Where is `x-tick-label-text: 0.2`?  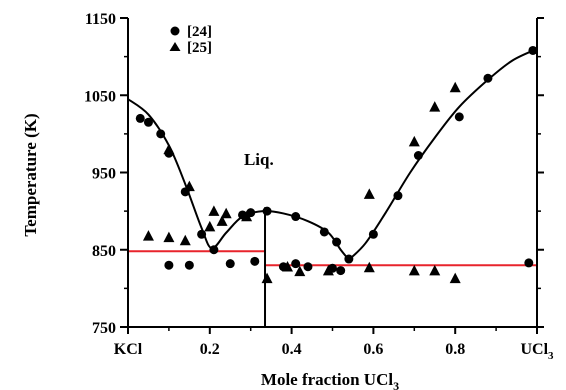 x-tick-label-text: 0.2 is located at coordinates (210, 349).